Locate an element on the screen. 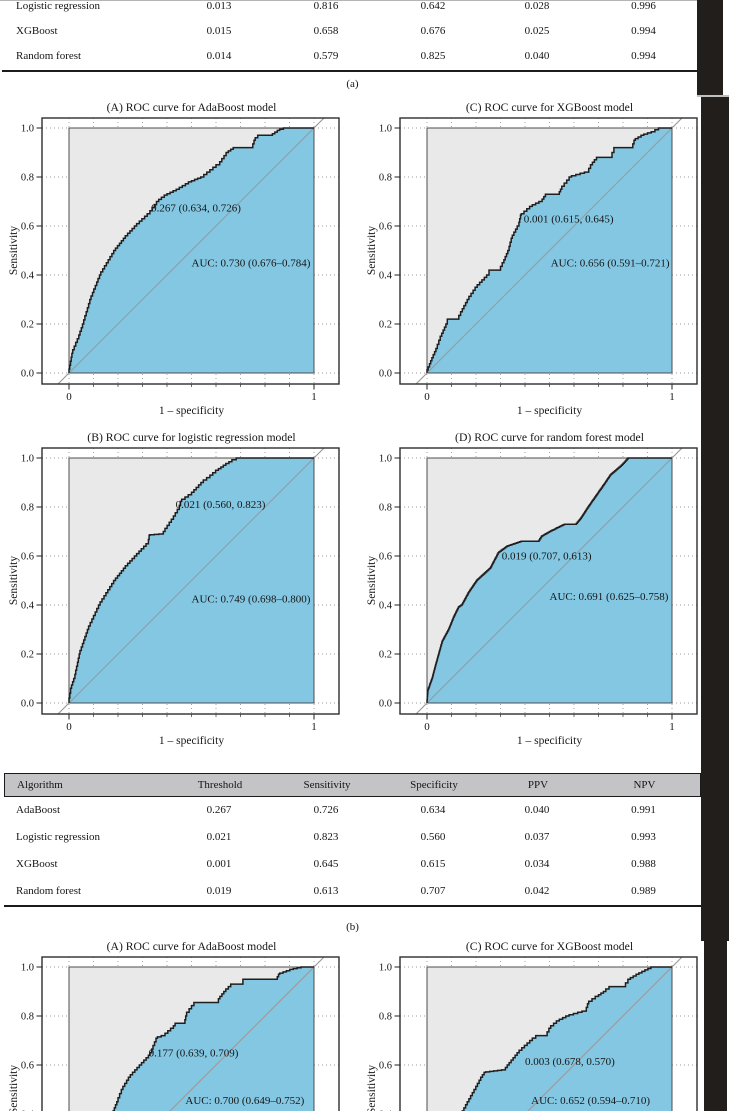  value-cell: 0.021 is located at coordinates (219, 837).